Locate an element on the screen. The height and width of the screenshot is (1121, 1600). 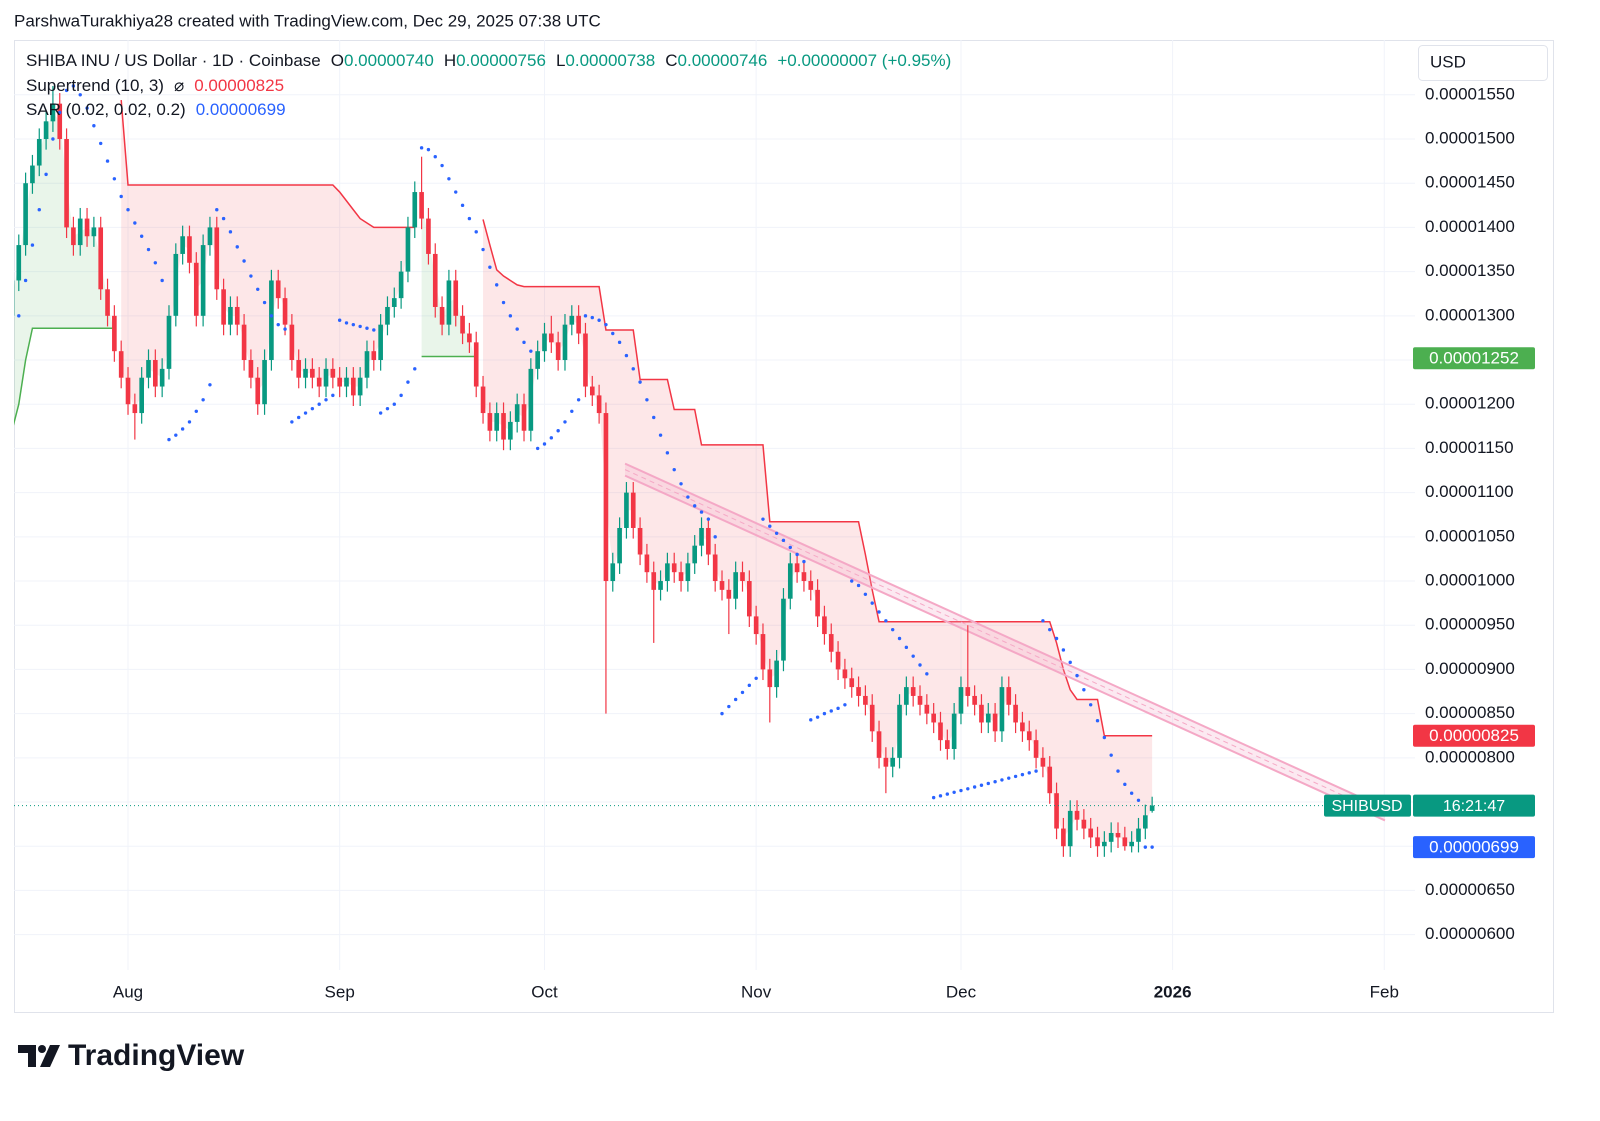
logo-text: TradingView is located at coordinates (156, 1055).